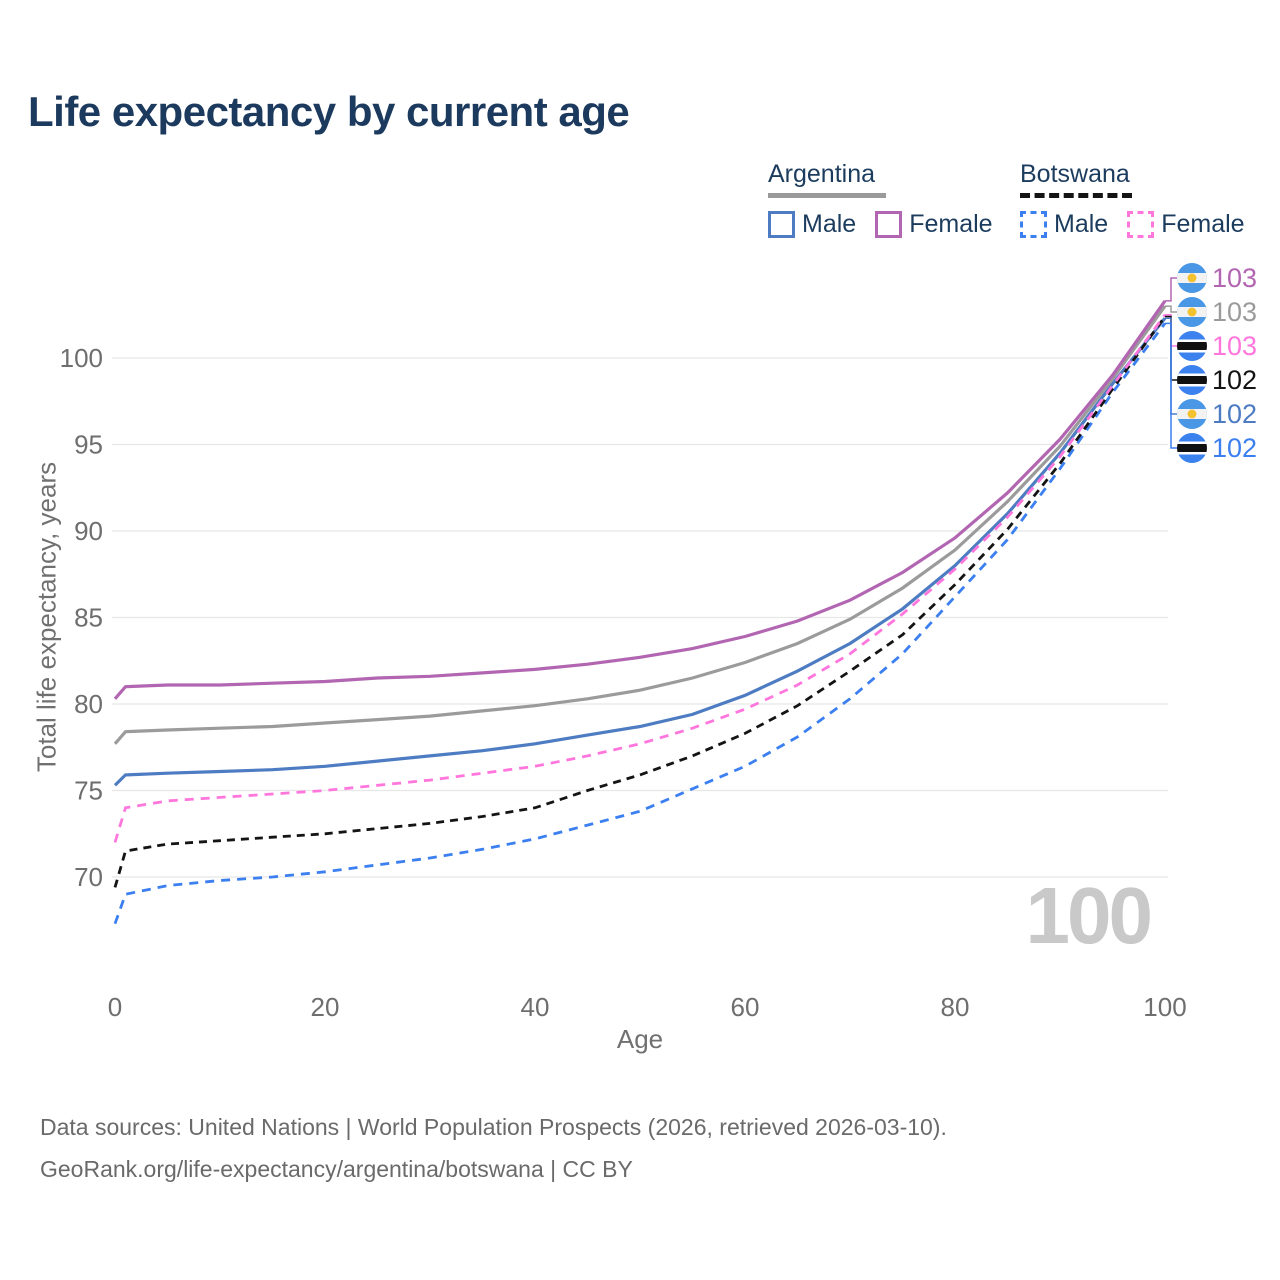 Image resolution: width=1280 pixels, height=1280 pixels. What do you see at coordinates (329, 111) in the screenshot?
I see `chart-title: Life expectancy by current age` at bounding box center [329, 111].